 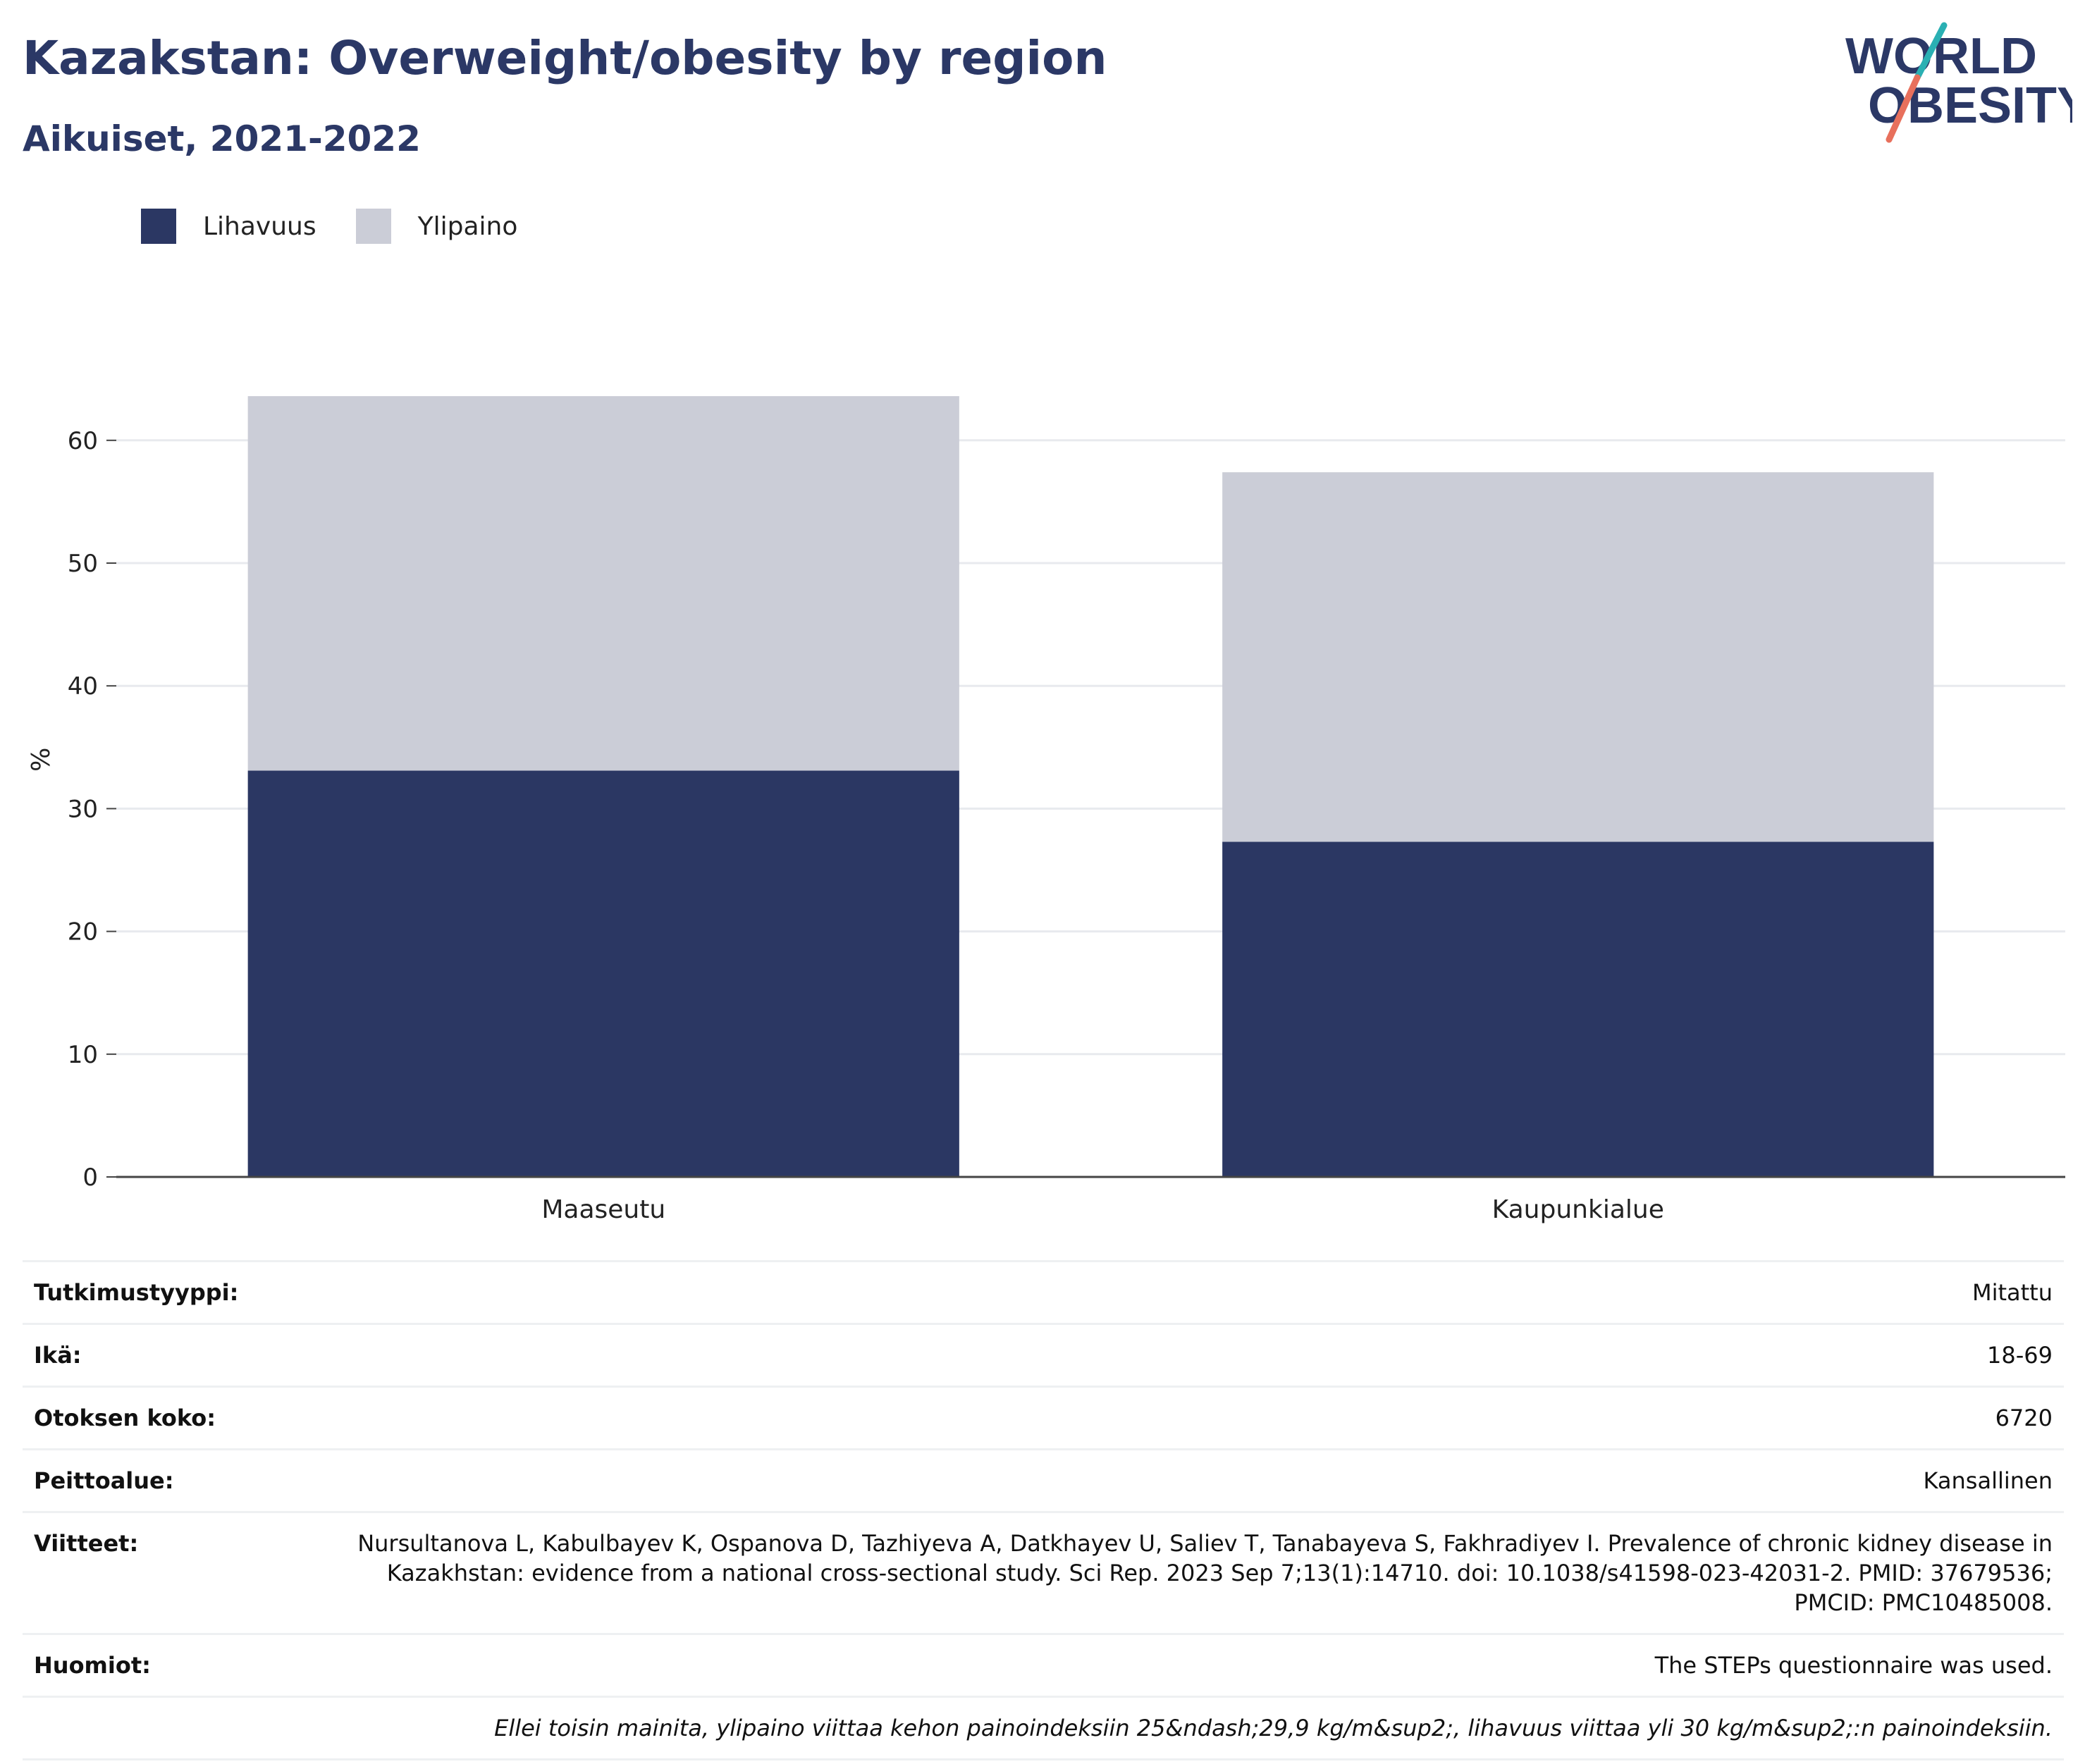 What do you see at coordinates (86, 1543) in the screenshot?
I see `info-key: Viitteet:` at bounding box center [86, 1543].